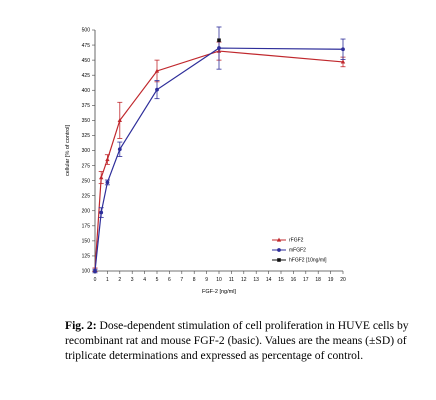 The width and height of the screenshot is (436, 400). What do you see at coordinates (288, 240) in the screenshot?
I see `legend-item: rFGF2` at bounding box center [288, 240].